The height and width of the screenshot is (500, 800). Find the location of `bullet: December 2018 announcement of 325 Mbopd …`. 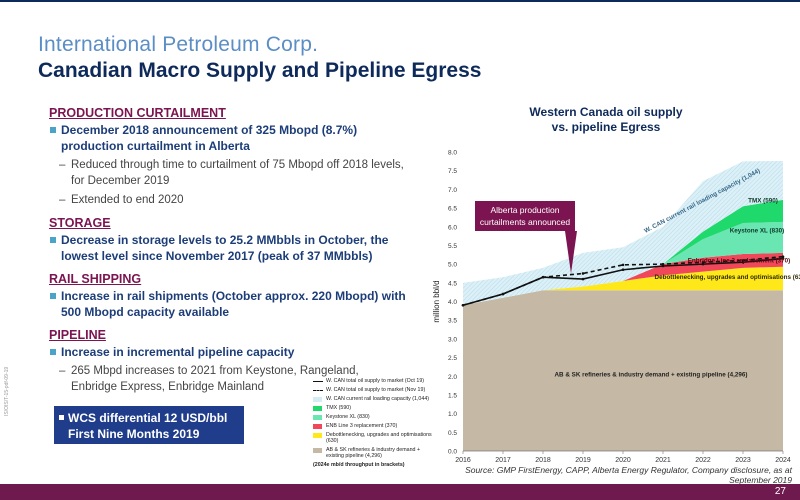

bullet: December 2018 announcement of 325 Mbopd … is located at coordinates (234, 138).